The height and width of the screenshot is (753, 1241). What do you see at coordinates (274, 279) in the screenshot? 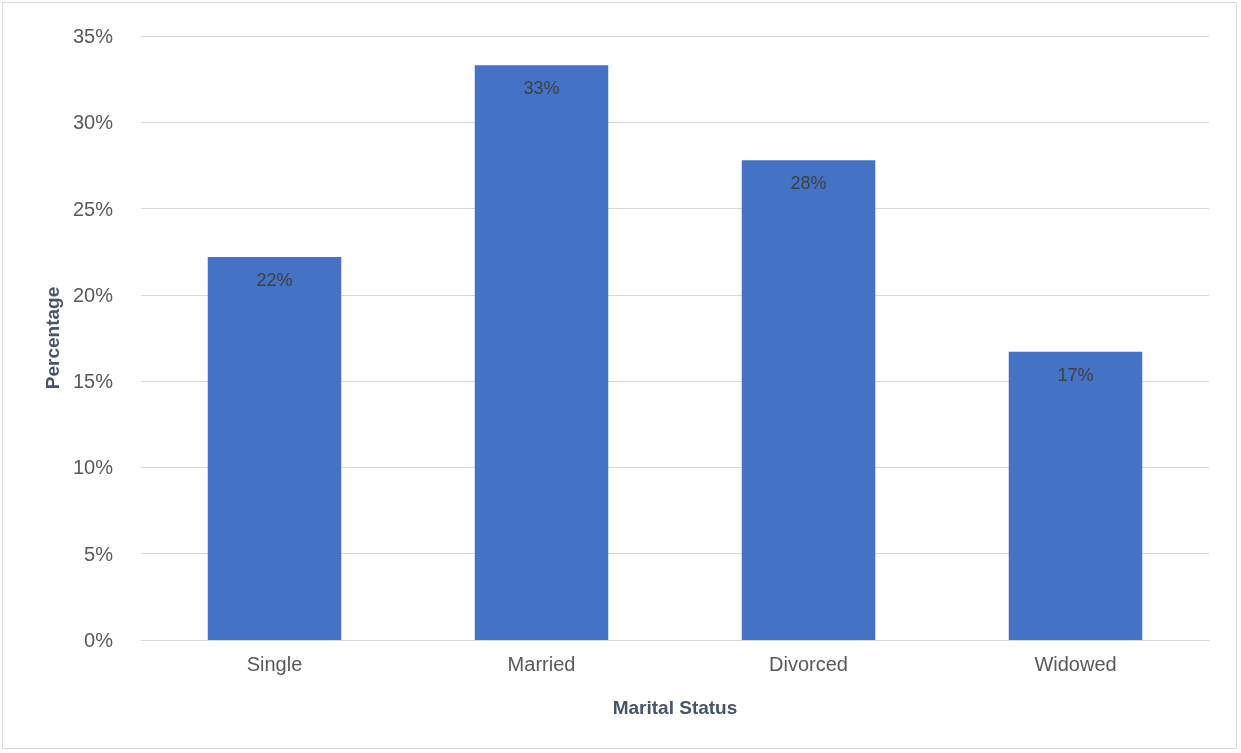
I see `data-label: 22%` at bounding box center [274, 279].